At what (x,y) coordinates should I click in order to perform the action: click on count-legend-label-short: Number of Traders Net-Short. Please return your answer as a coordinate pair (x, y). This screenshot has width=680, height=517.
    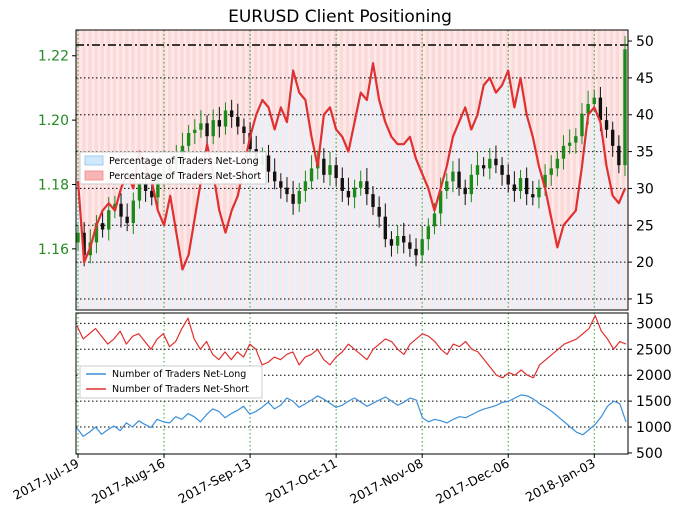
    Looking at the image, I should click on (180, 389).